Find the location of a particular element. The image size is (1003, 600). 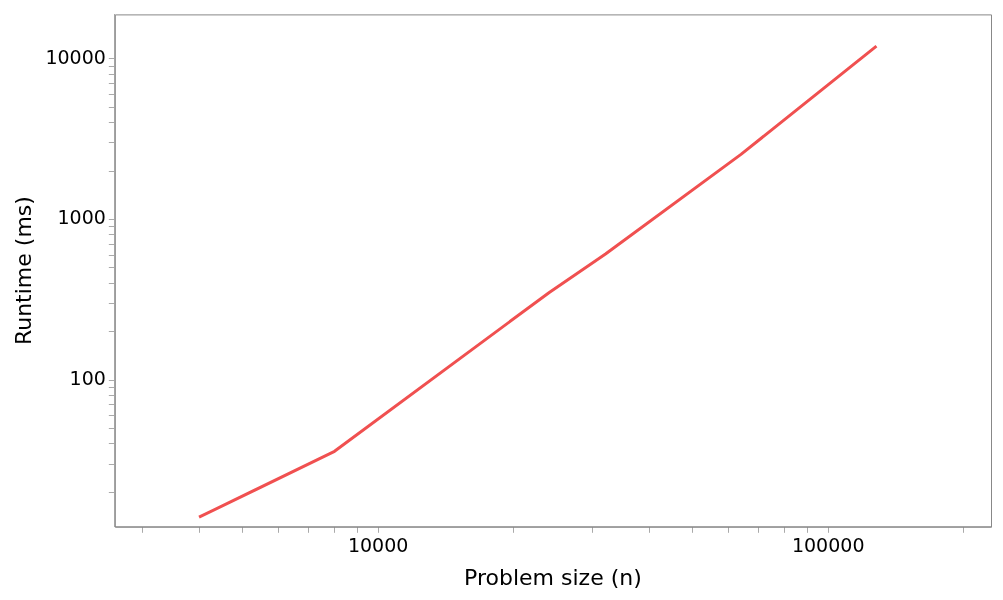

x-axis-title: Problem size (n) is located at coordinates (553, 577).